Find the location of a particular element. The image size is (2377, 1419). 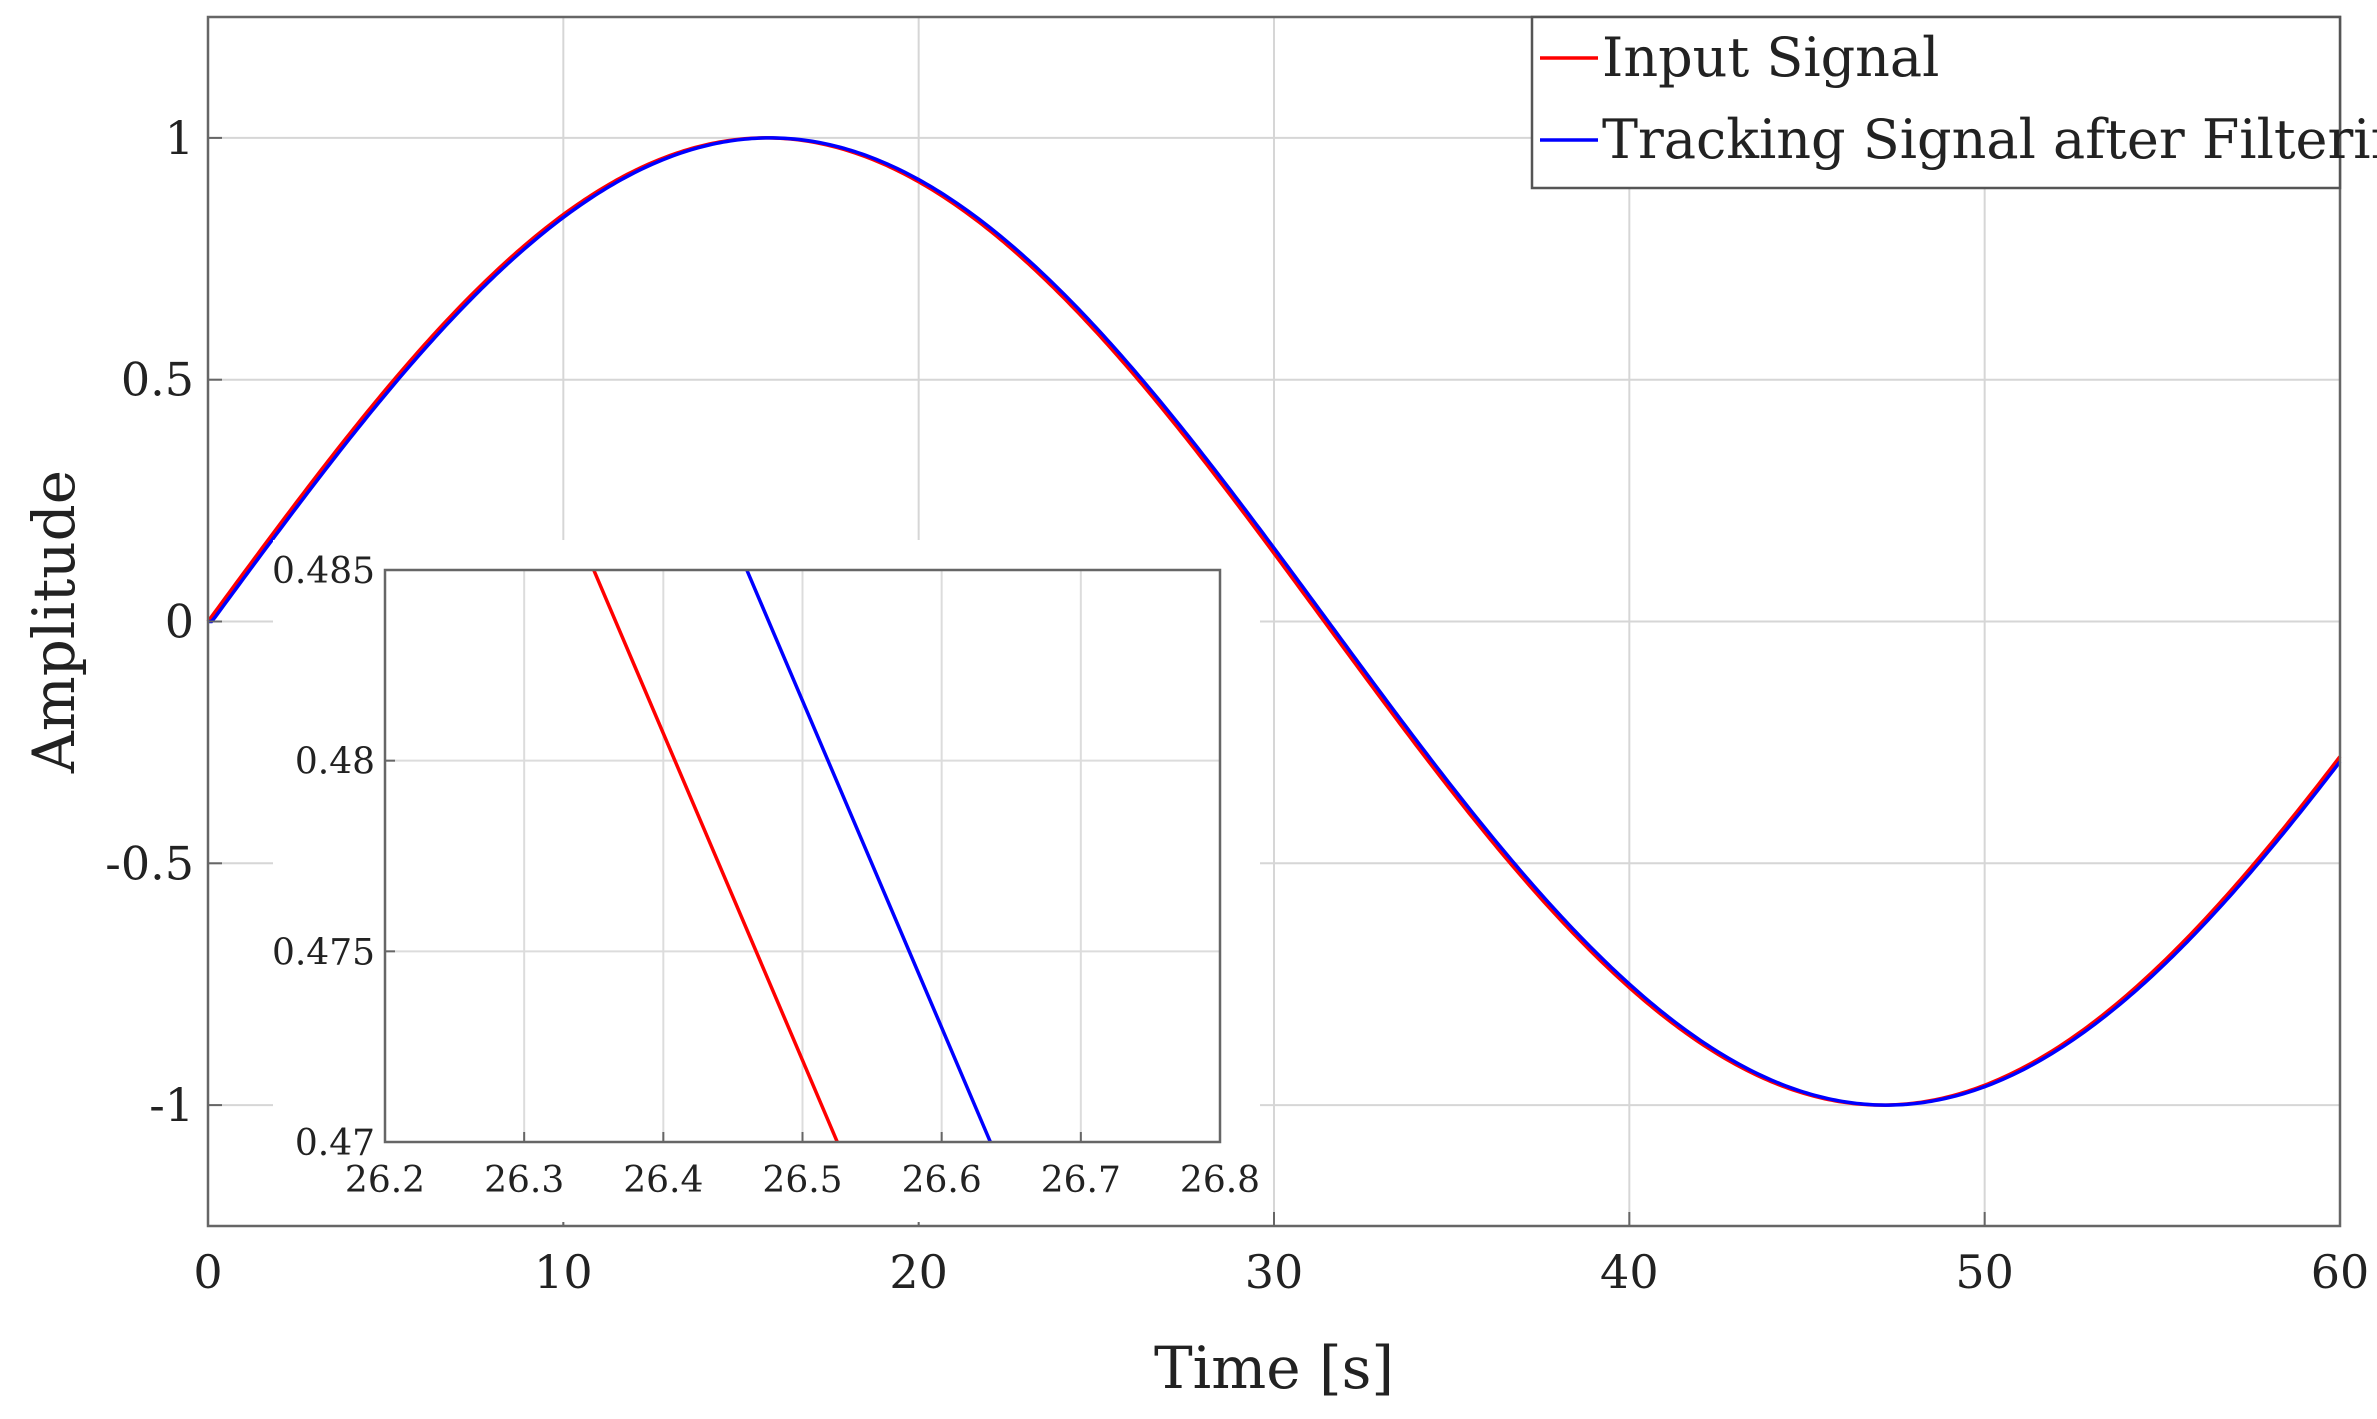

inset-x-tick-label: 26.8 is located at coordinates (1220, 1180).